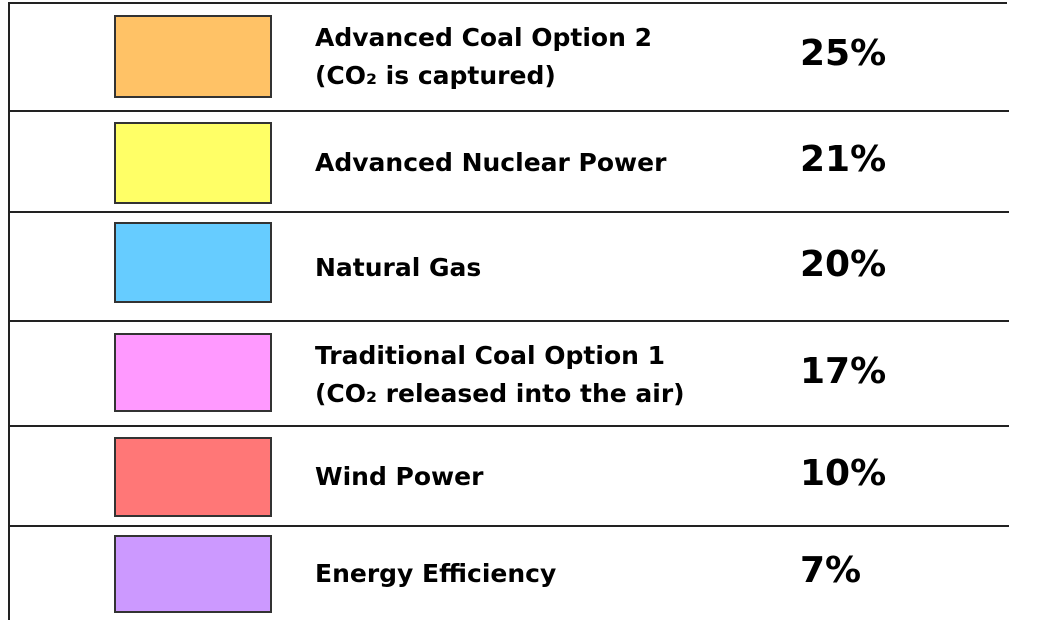 The width and height of the screenshot is (1047, 620). I want to click on row-share: 20%, so click(843, 264).